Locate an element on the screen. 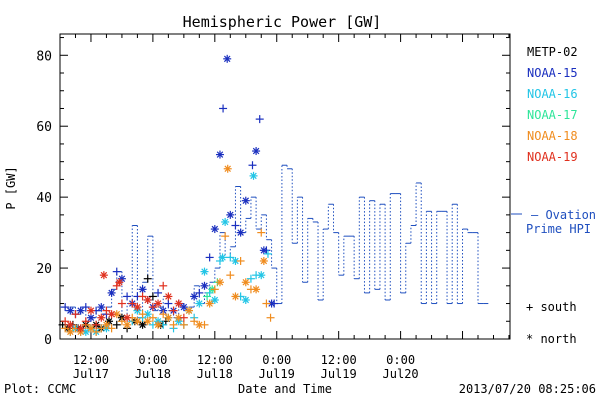 This screenshot has width=600, height=400. metp-02-north-point is located at coordinates (142, 324).